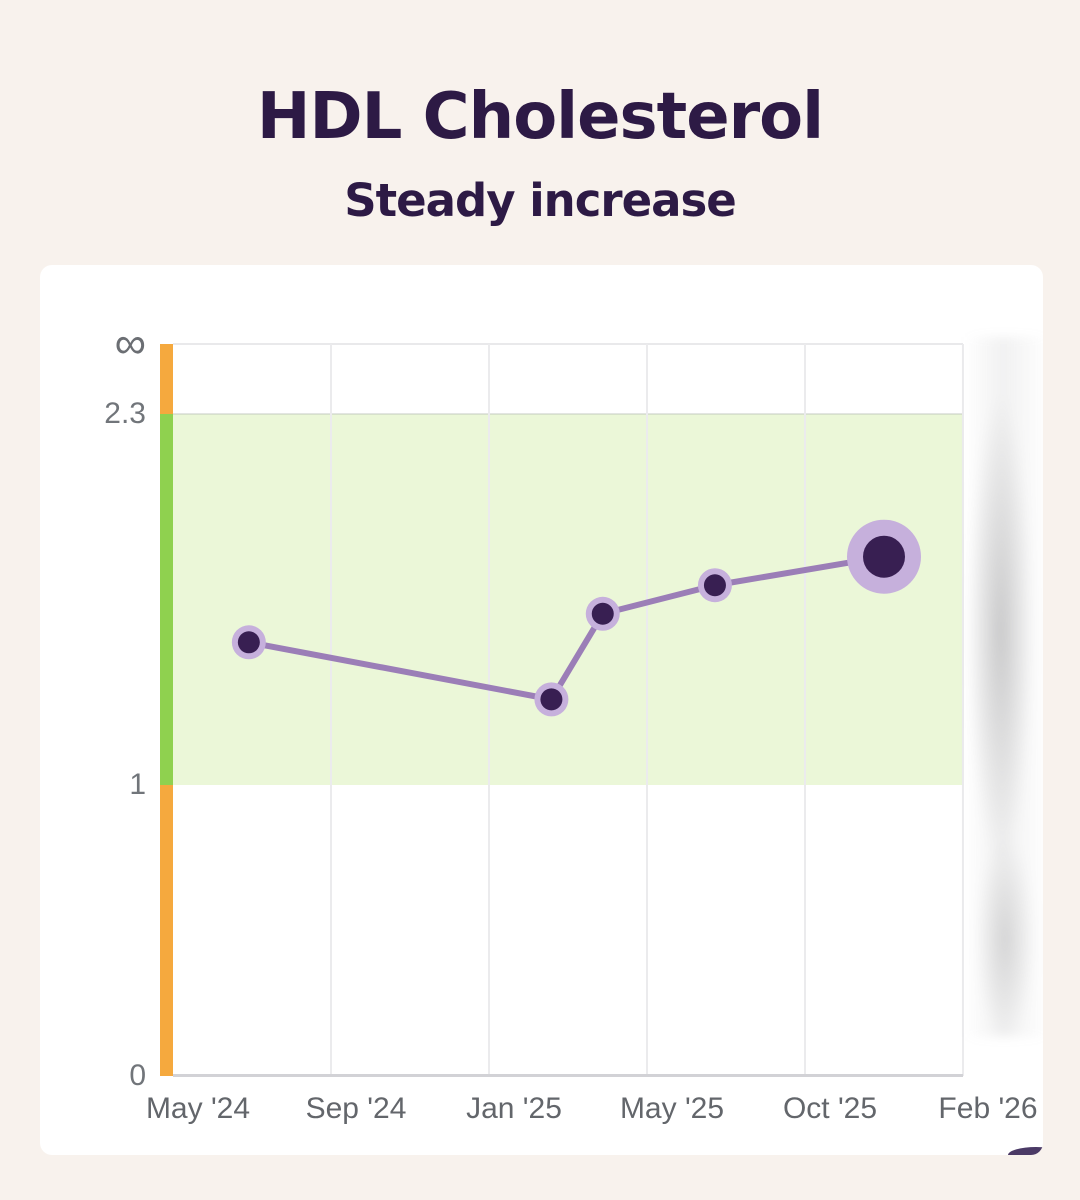 This screenshot has width=1080, height=1200. I want to click on range-band-below, so click(166, 930).